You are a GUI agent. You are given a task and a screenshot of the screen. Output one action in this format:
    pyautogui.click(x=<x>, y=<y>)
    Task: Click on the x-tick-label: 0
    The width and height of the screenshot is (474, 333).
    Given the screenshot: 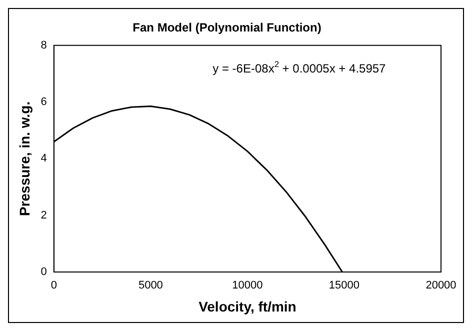 What is the action you would take?
    pyautogui.click(x=53, y=286)
    